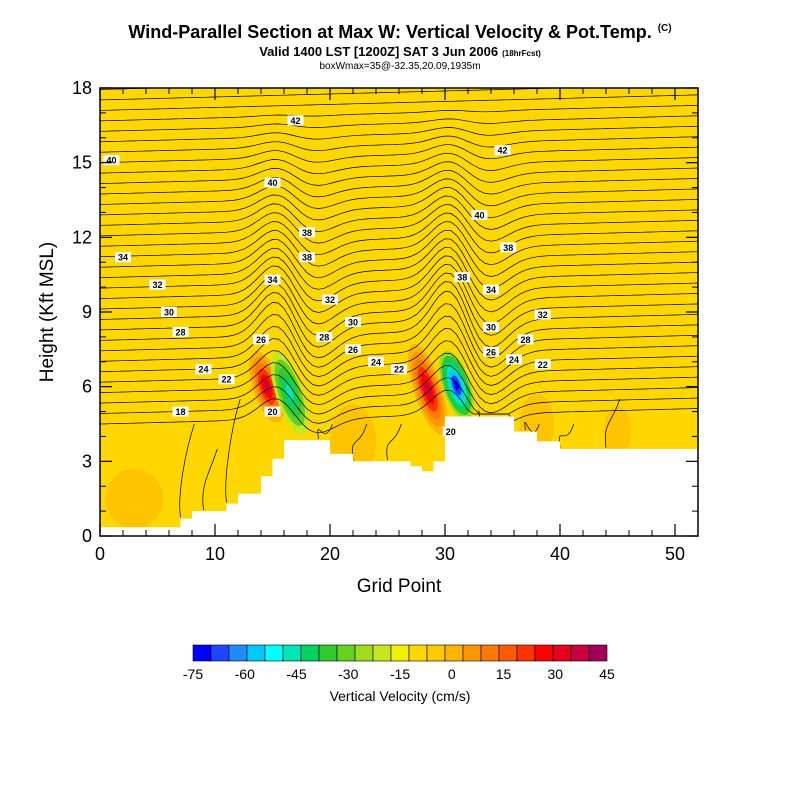 The height and width of the screenshot is (800, 800). I want to click on contour-label-text: 40, so click(479, 215).